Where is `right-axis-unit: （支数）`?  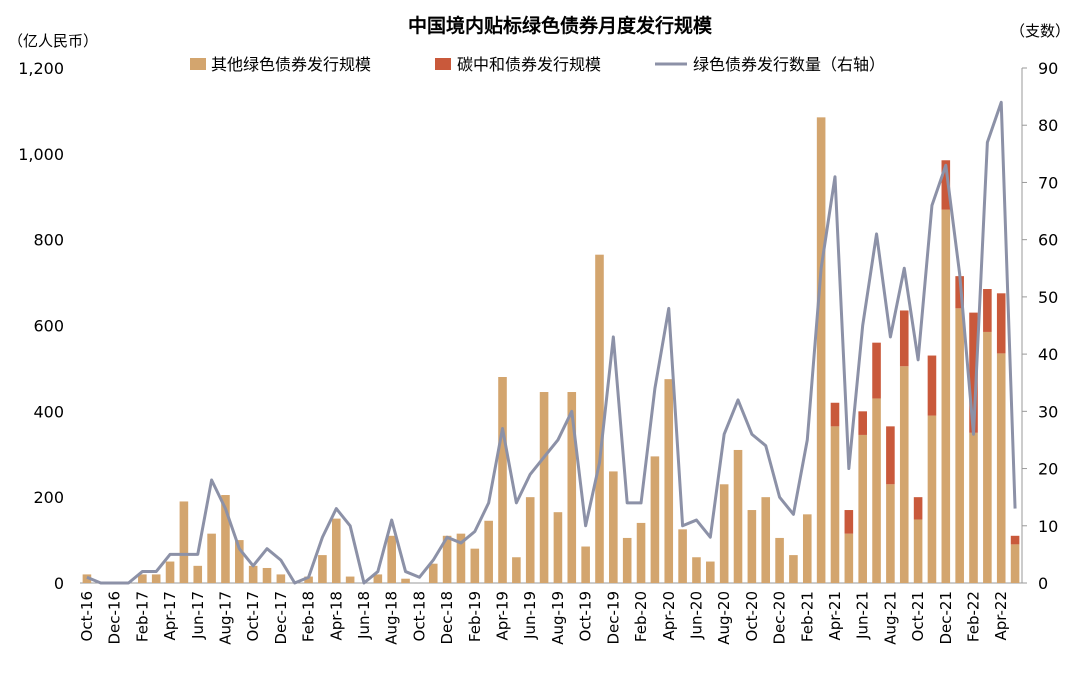 right-axis-unit: （支数） is located at coordinates (1040, 31).